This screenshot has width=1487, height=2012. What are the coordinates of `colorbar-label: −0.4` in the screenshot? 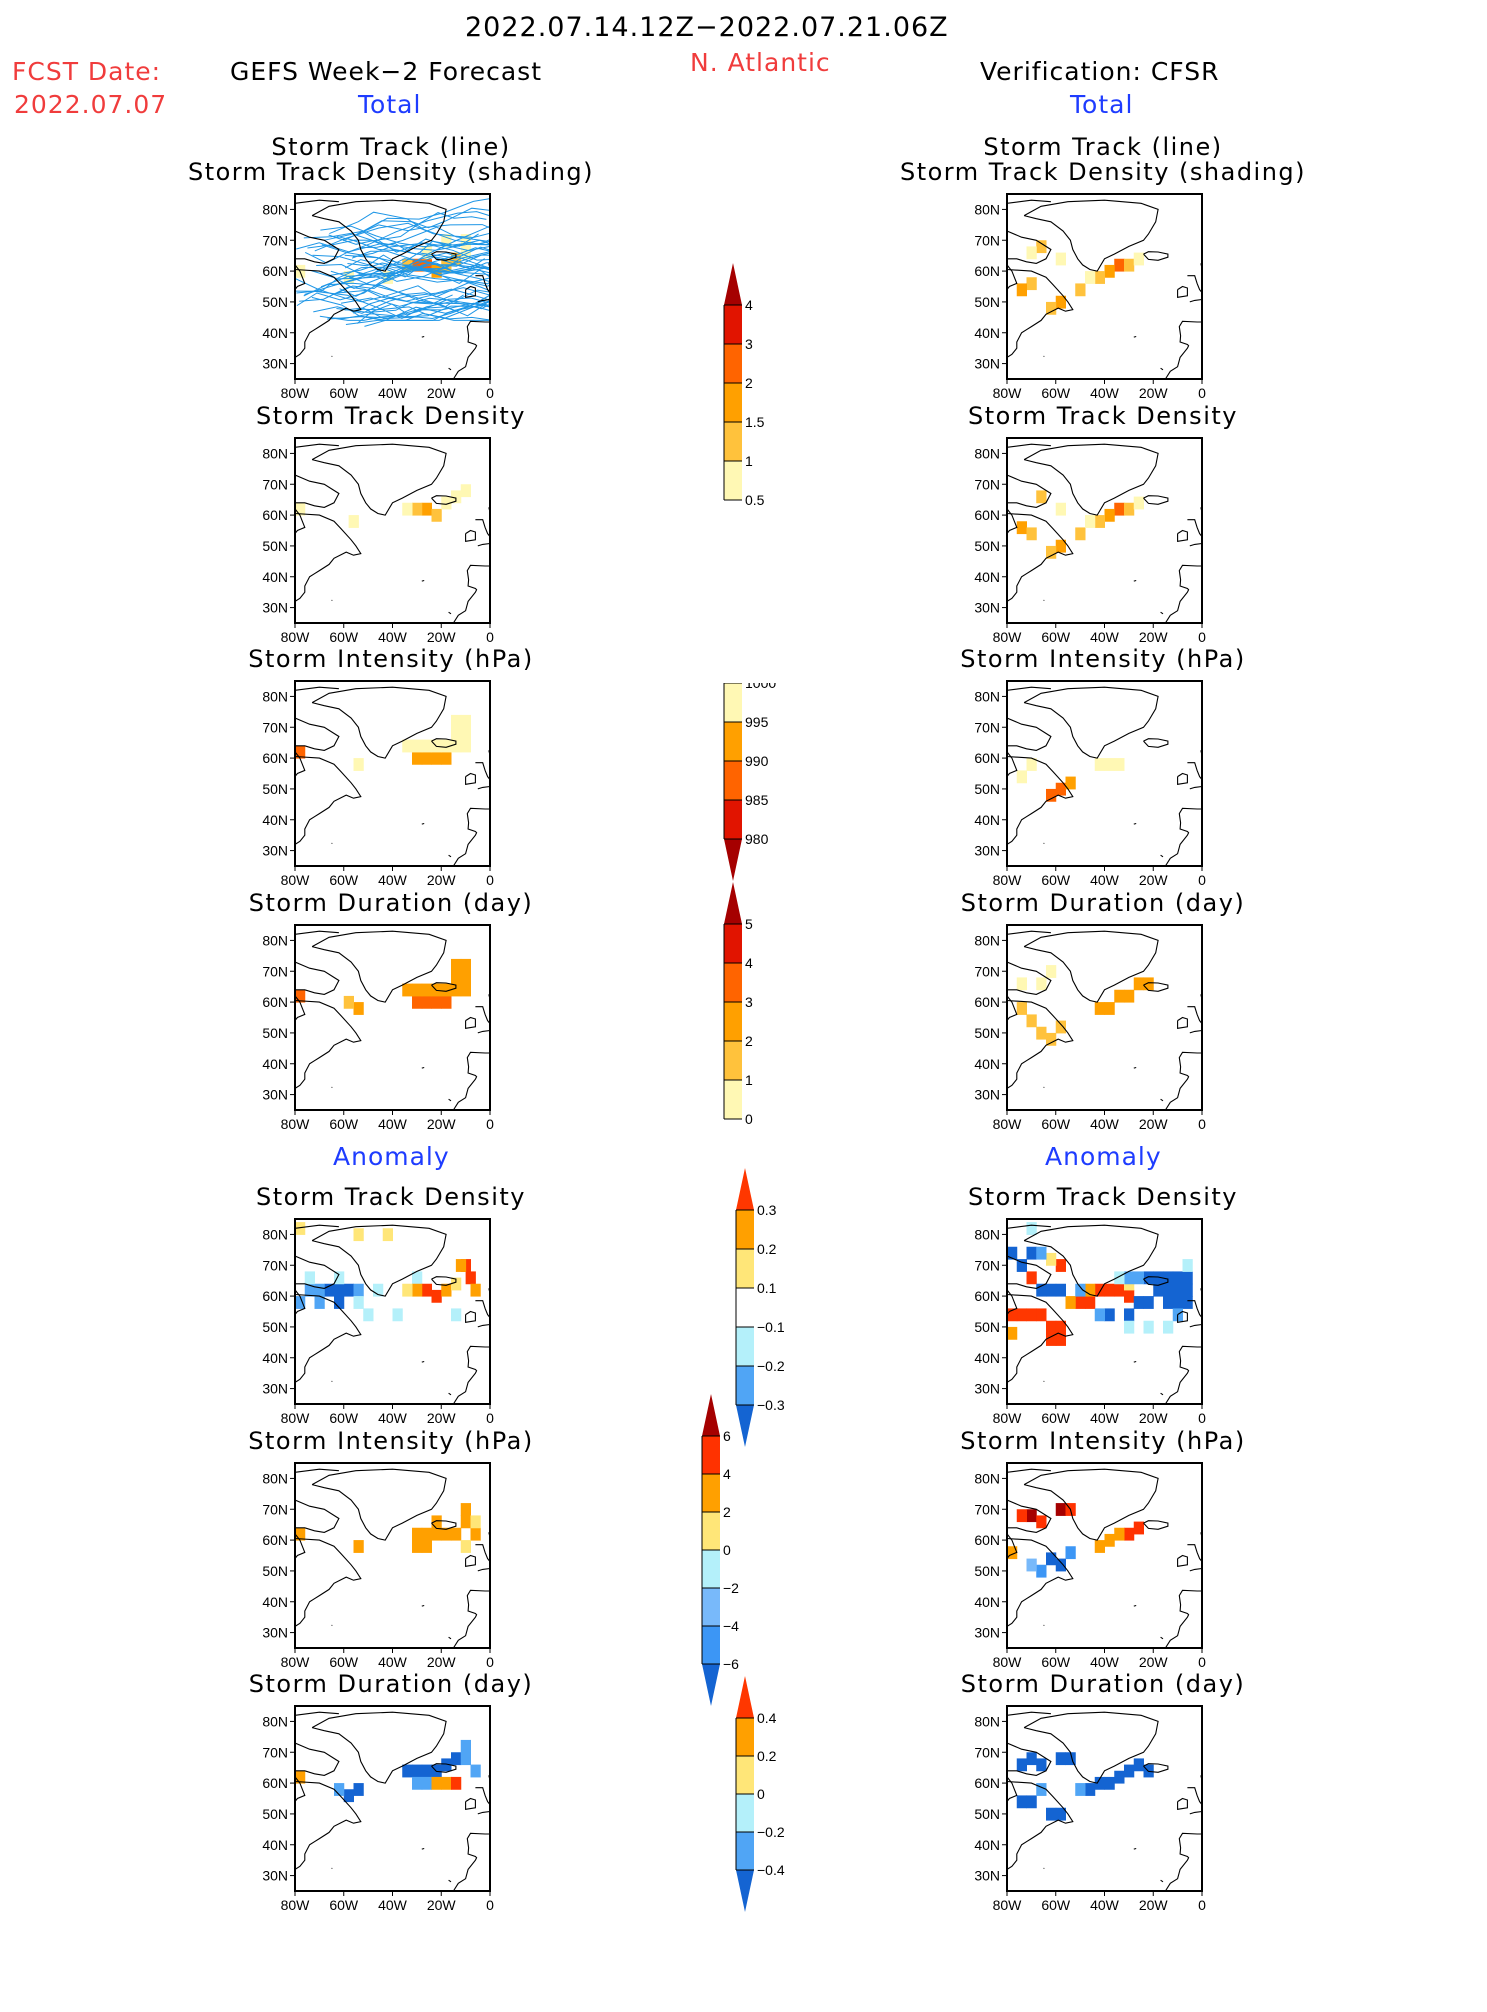 It's located at (771, 1870).